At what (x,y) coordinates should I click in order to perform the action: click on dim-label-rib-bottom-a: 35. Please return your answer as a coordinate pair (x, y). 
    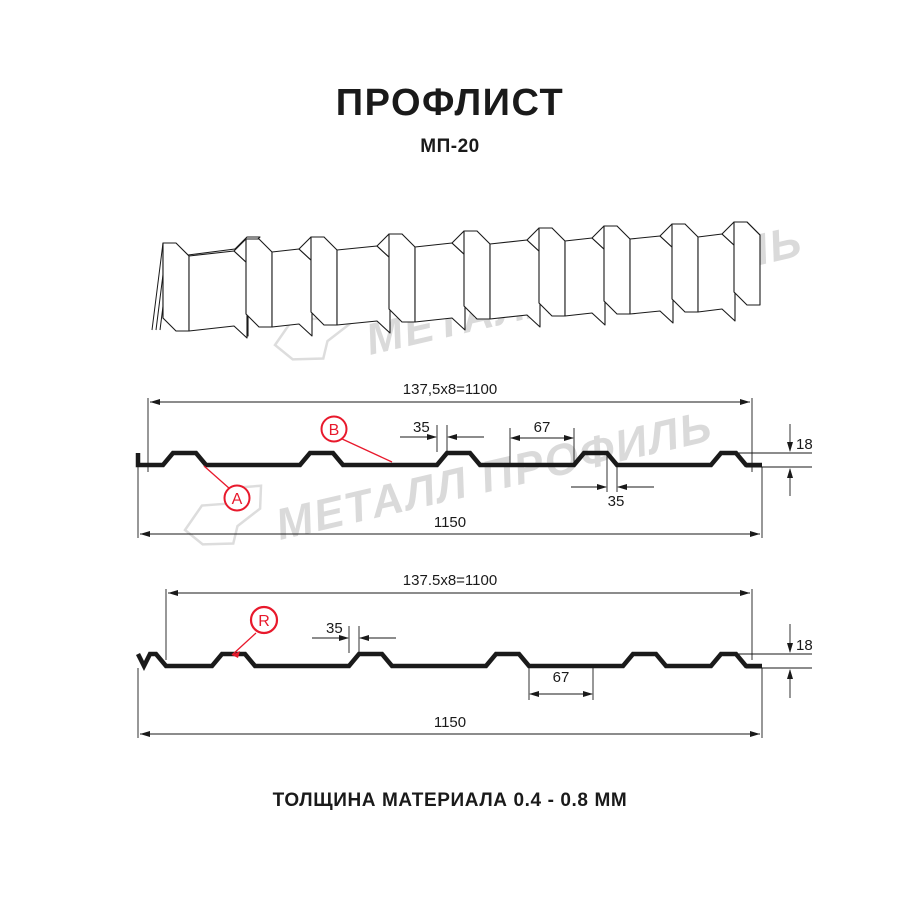
    Looking at the image, I should click on (616, 501).